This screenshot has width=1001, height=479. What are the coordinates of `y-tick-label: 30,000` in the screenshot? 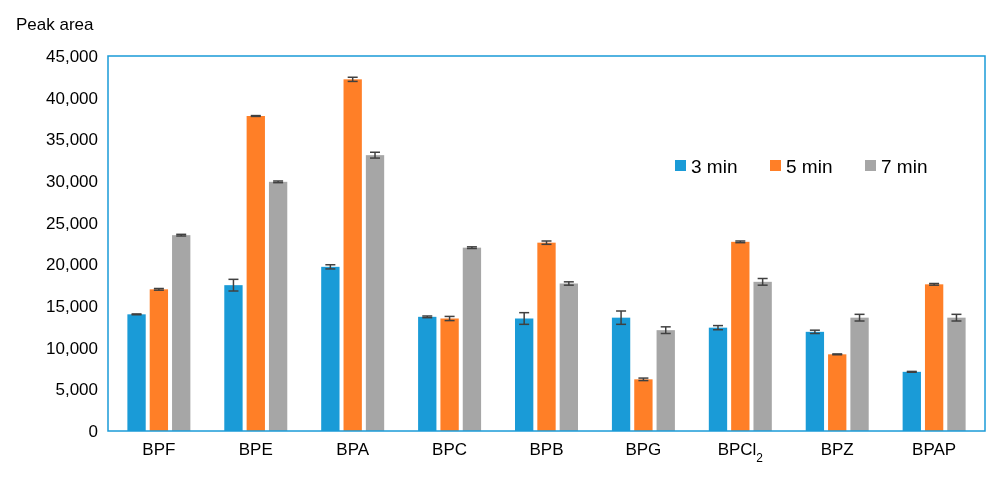 It's located at (72, 181).